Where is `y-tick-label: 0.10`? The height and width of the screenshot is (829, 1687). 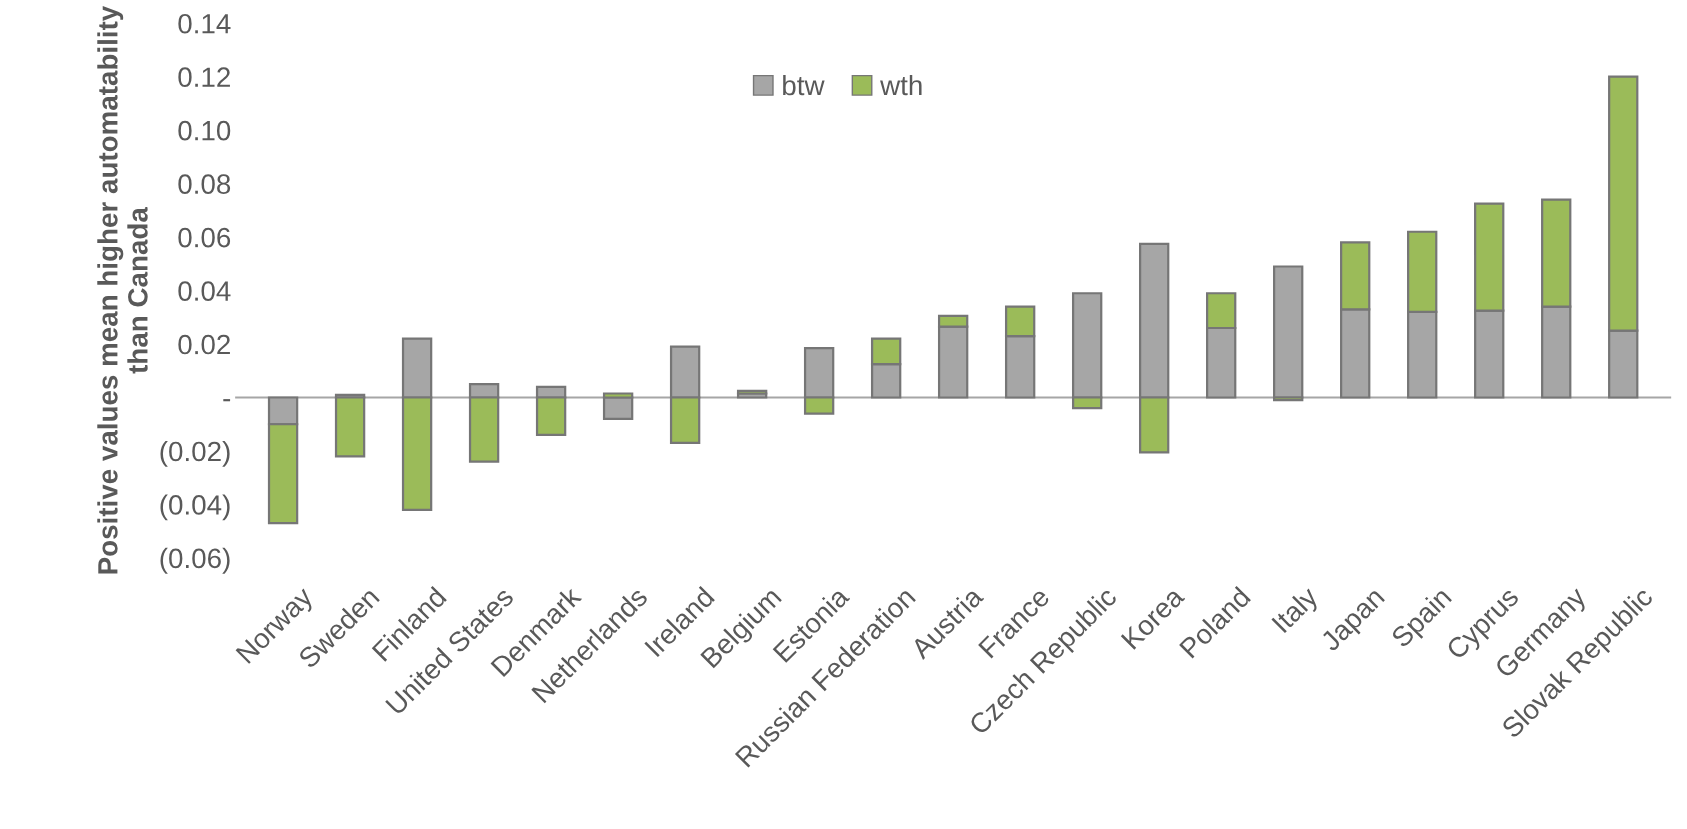 y-tick-label: 0.10 is located at coordinates (204, 130).